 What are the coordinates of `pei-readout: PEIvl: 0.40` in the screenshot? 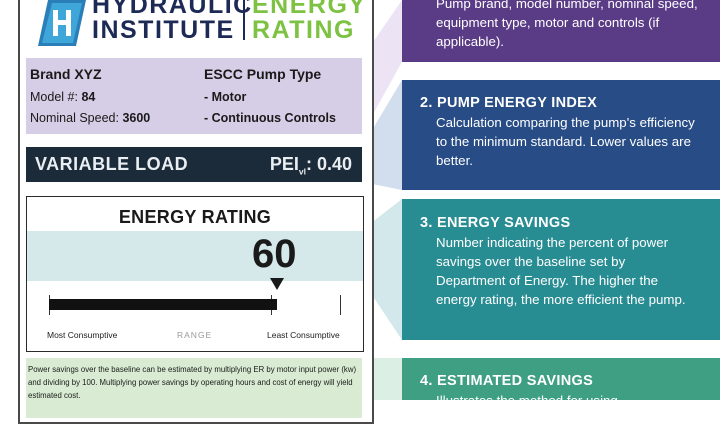 It's located at (311, 165).